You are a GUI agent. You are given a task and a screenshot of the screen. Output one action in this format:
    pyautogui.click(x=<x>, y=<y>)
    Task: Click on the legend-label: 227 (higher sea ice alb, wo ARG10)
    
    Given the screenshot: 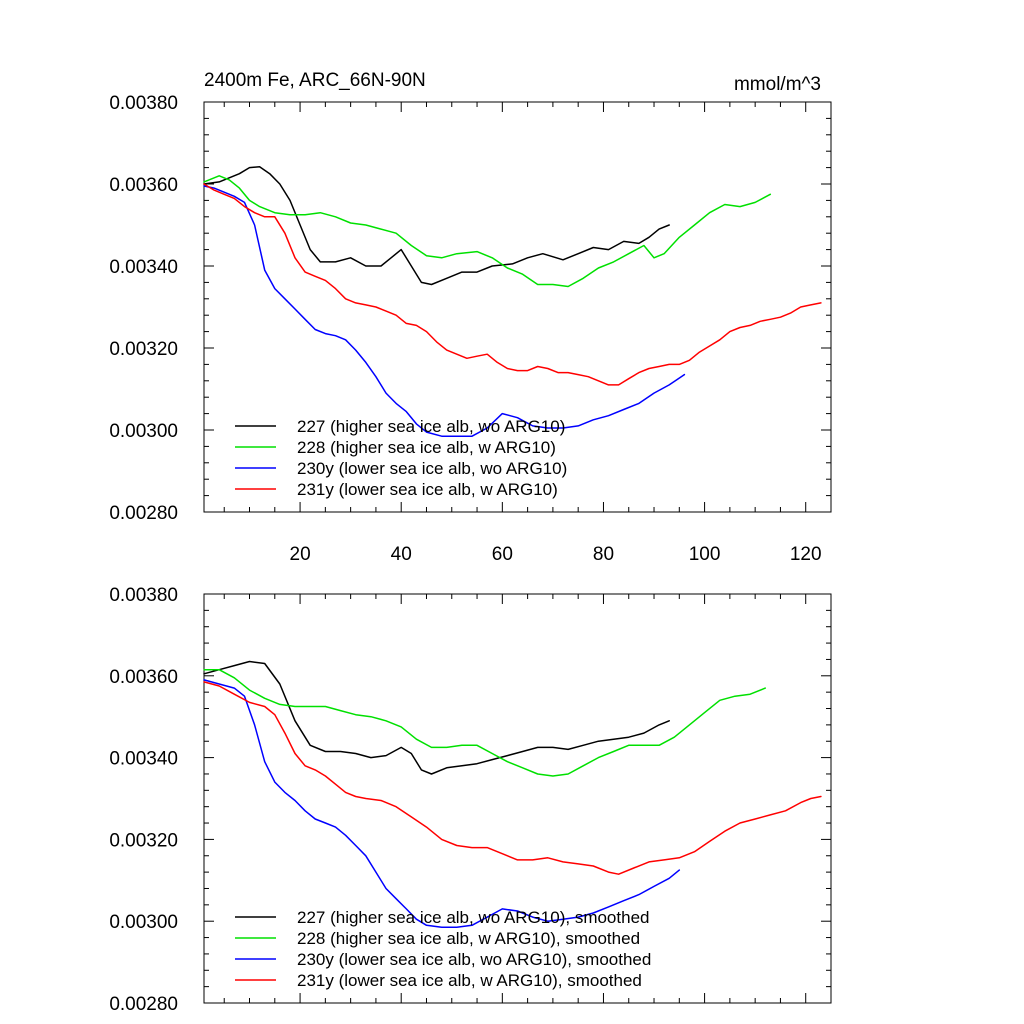 What is the action you would take?
    pyautogui.click(x=431, y=426)
    